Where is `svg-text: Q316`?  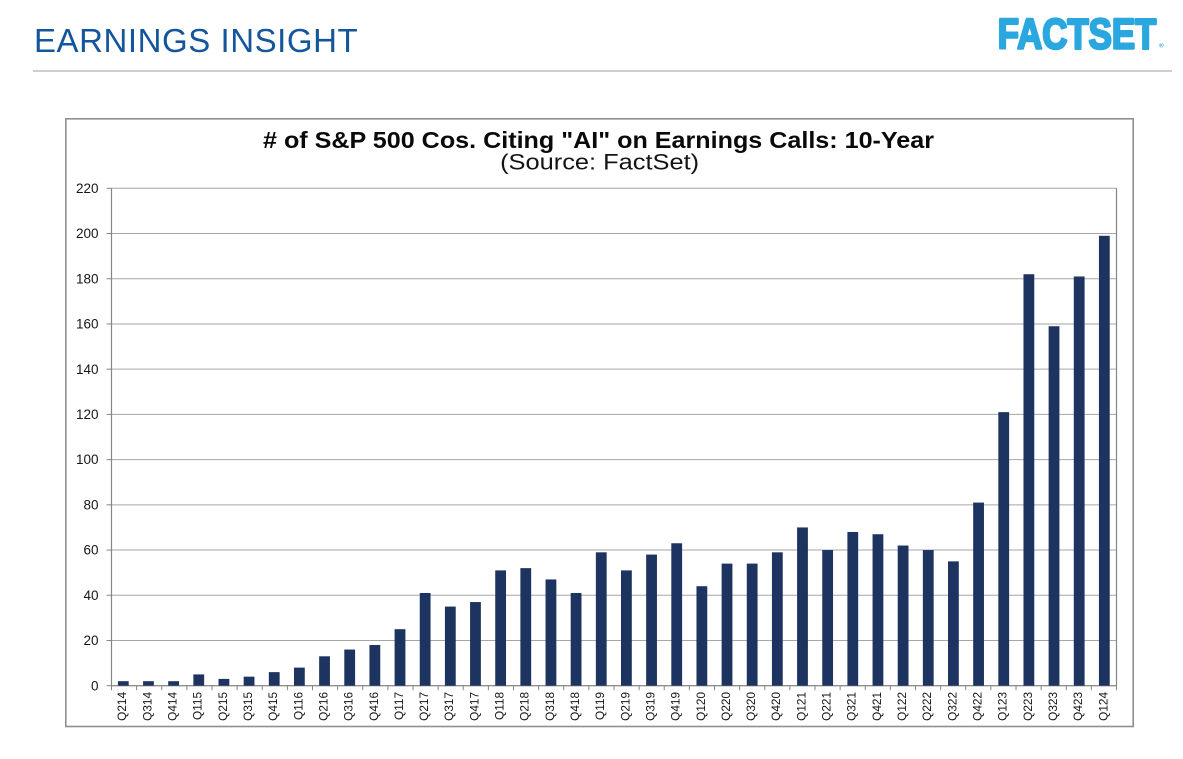
svg-text: Q316 is located at coordinates (349, 706).